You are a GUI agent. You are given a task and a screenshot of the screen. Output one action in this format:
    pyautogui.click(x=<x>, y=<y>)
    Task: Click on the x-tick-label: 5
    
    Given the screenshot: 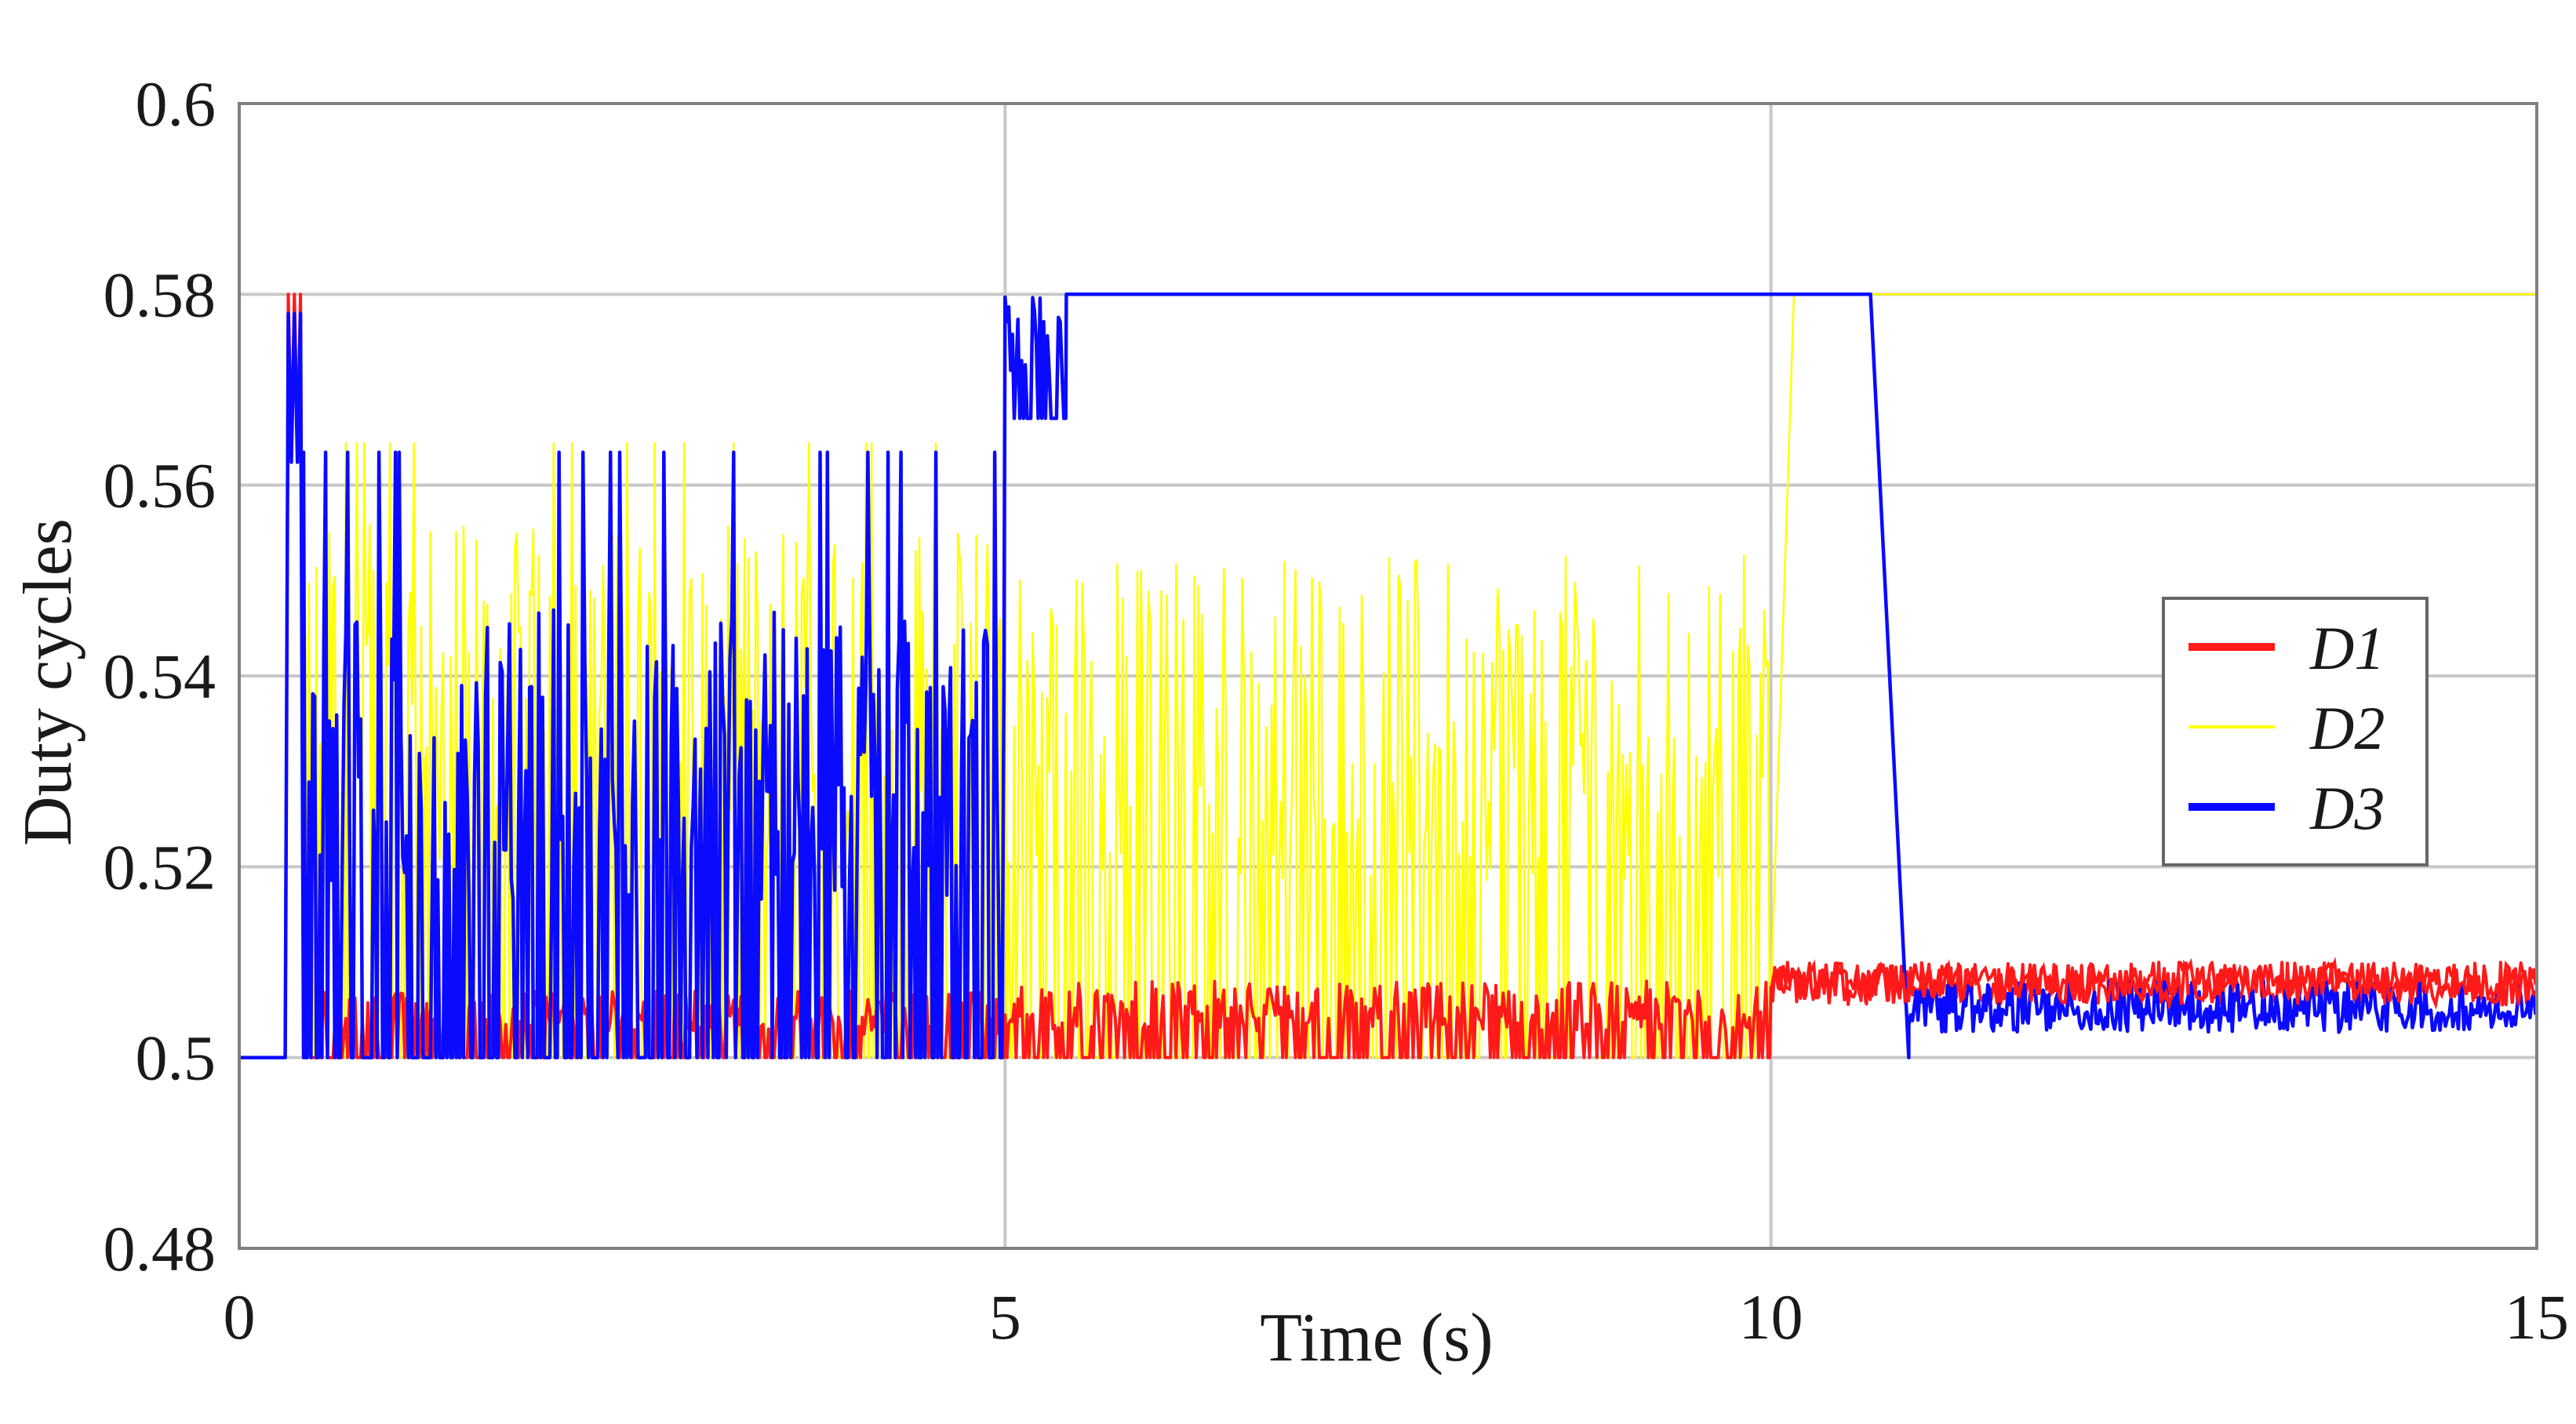 What is the action you would take?
    pyautogui.click(x=1005, y=1317)
    